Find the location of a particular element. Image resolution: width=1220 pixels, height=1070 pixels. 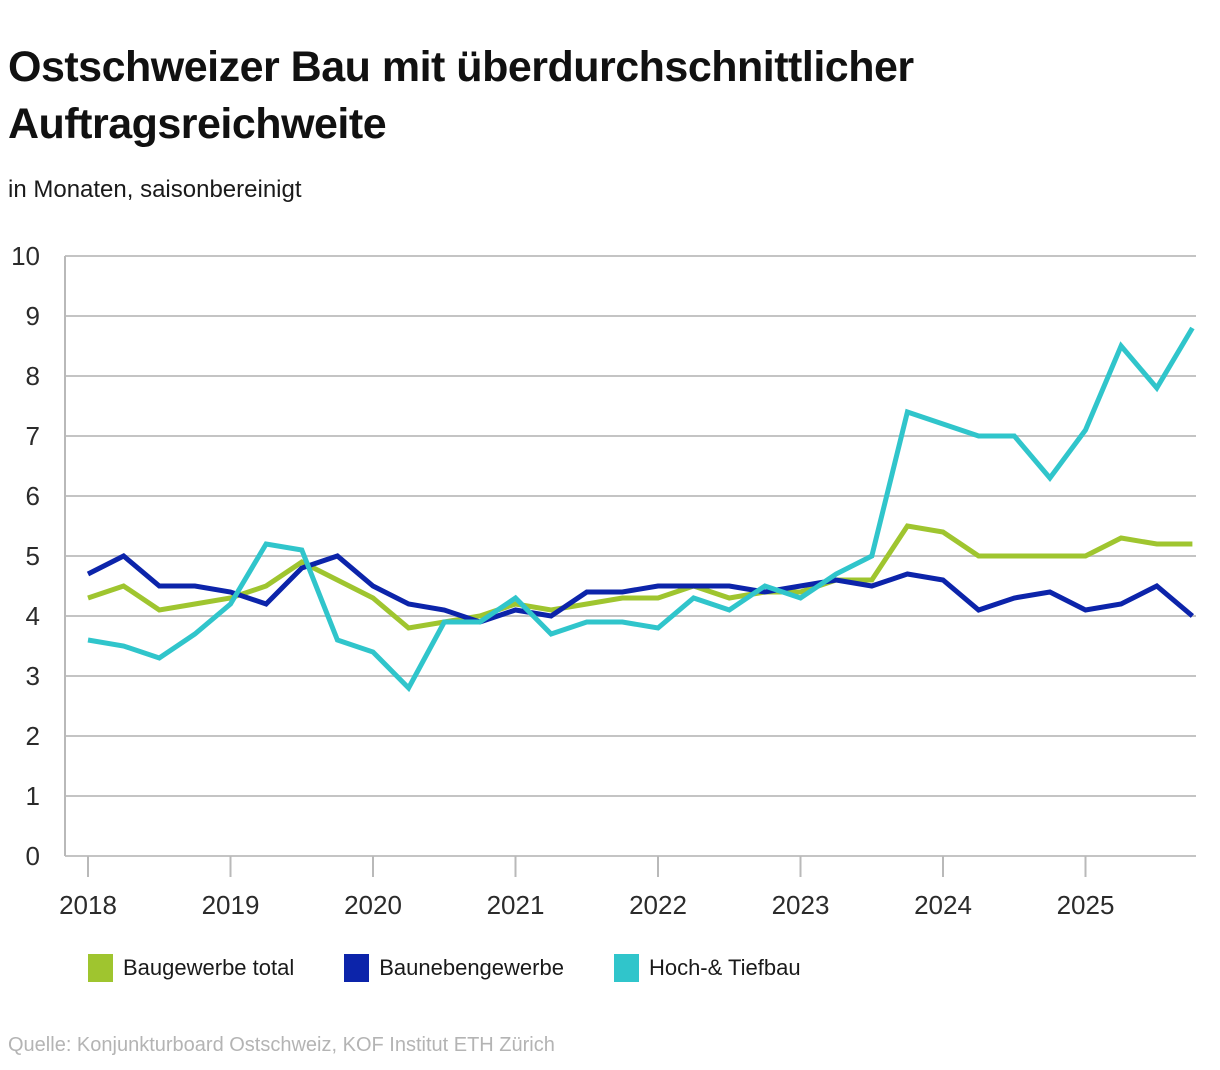

x-tick-label-2021: 2021 is located at coordinates (516, 905).